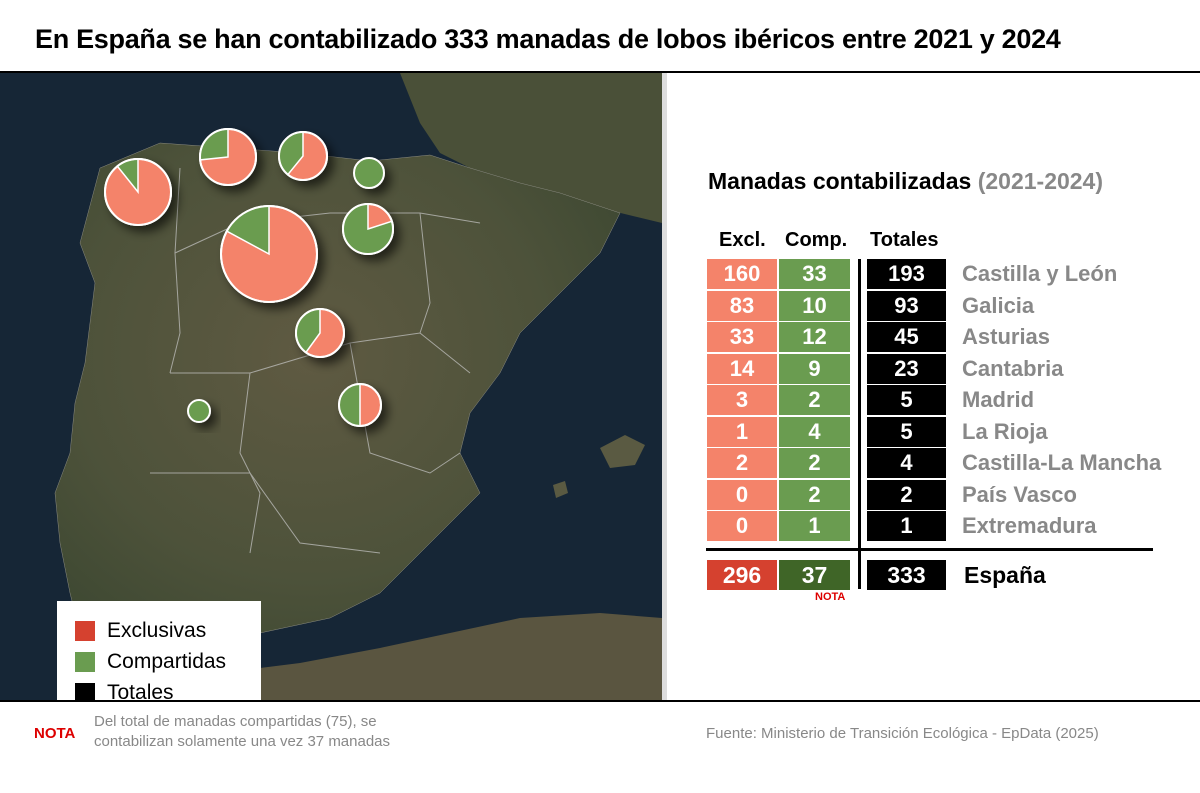 The image size is (1200, 793). Describe the element at coordinates (814, 274) in the screenshot. I see `cell-comp: 33` at that location.